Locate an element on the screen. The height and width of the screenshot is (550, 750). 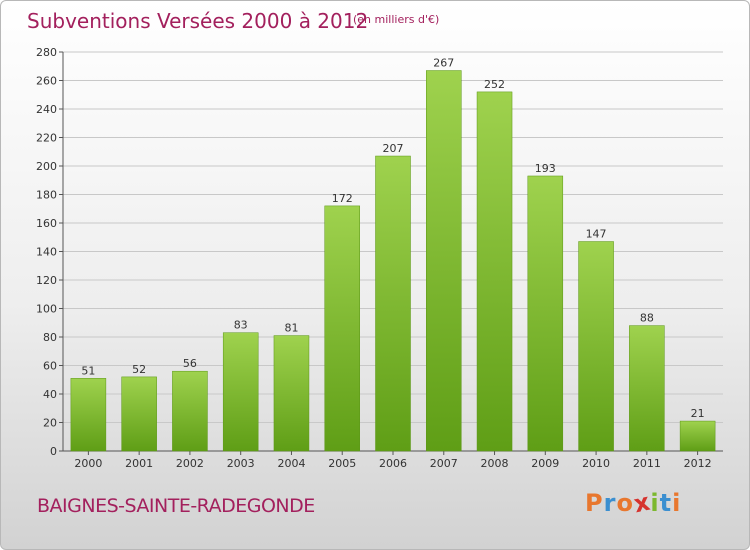
bar-value-label: 52 is located at coordinates (139, 369).